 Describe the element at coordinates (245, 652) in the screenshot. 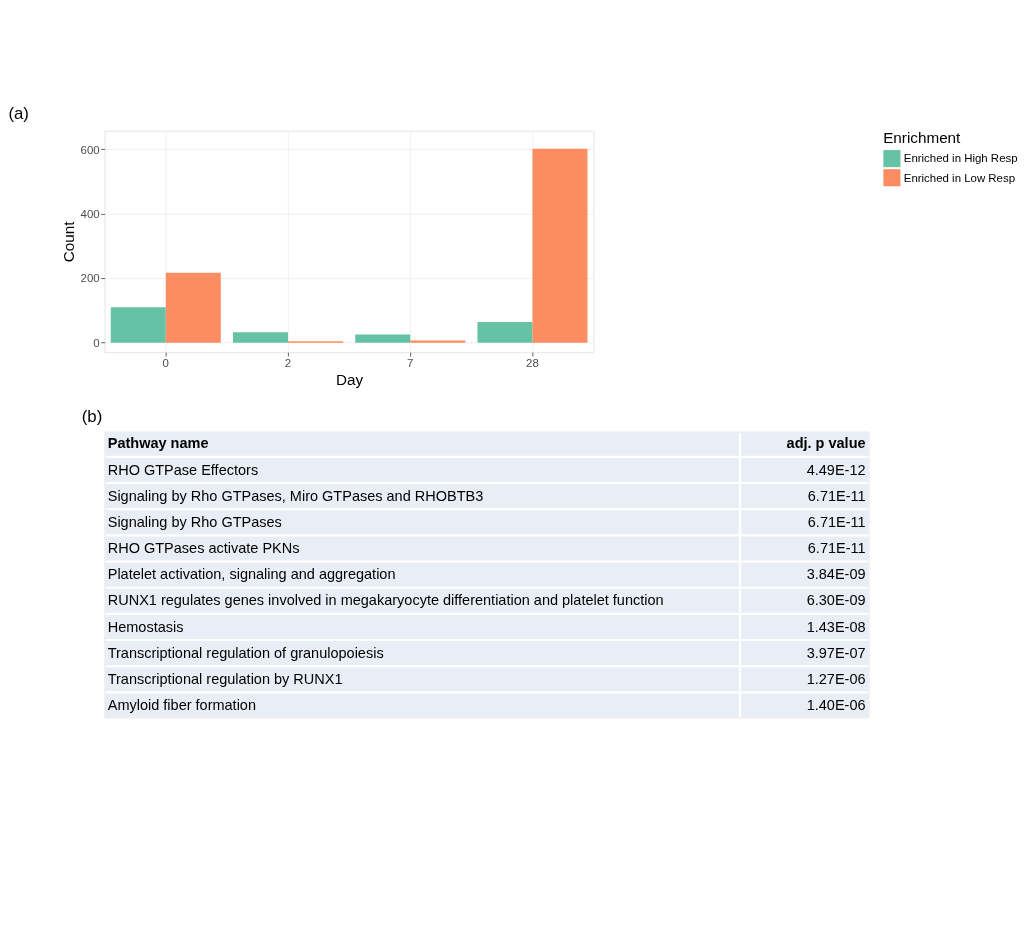

I see `category-label: Transcriptional regulation of granulopoiesis` at that location.